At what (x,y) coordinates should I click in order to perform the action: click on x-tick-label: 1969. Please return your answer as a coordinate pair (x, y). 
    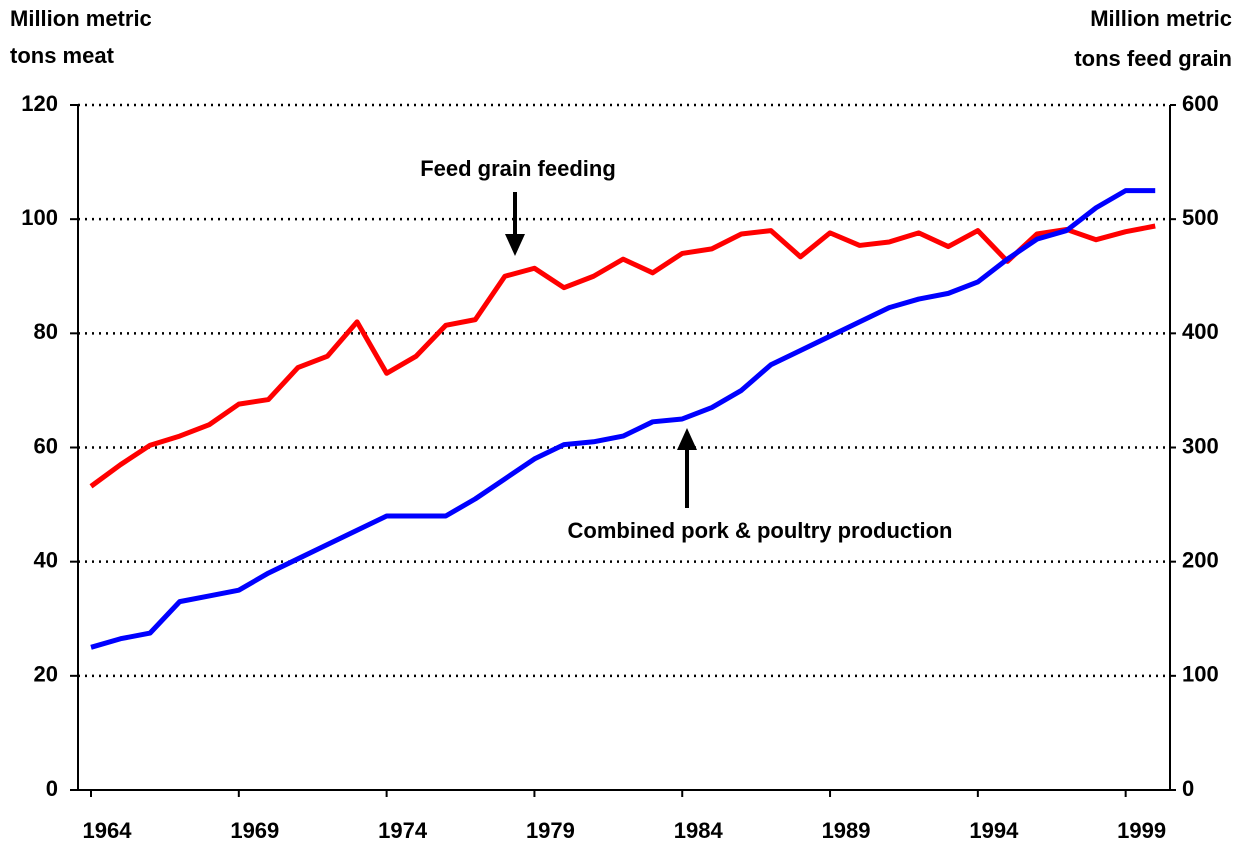
    Looking at the image, I should click on (254, 830).